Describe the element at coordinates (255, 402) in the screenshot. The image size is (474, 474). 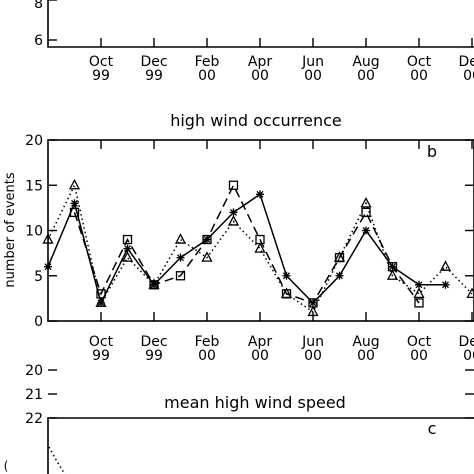
I see `panel-c-title: mean high wind speed` at that location.